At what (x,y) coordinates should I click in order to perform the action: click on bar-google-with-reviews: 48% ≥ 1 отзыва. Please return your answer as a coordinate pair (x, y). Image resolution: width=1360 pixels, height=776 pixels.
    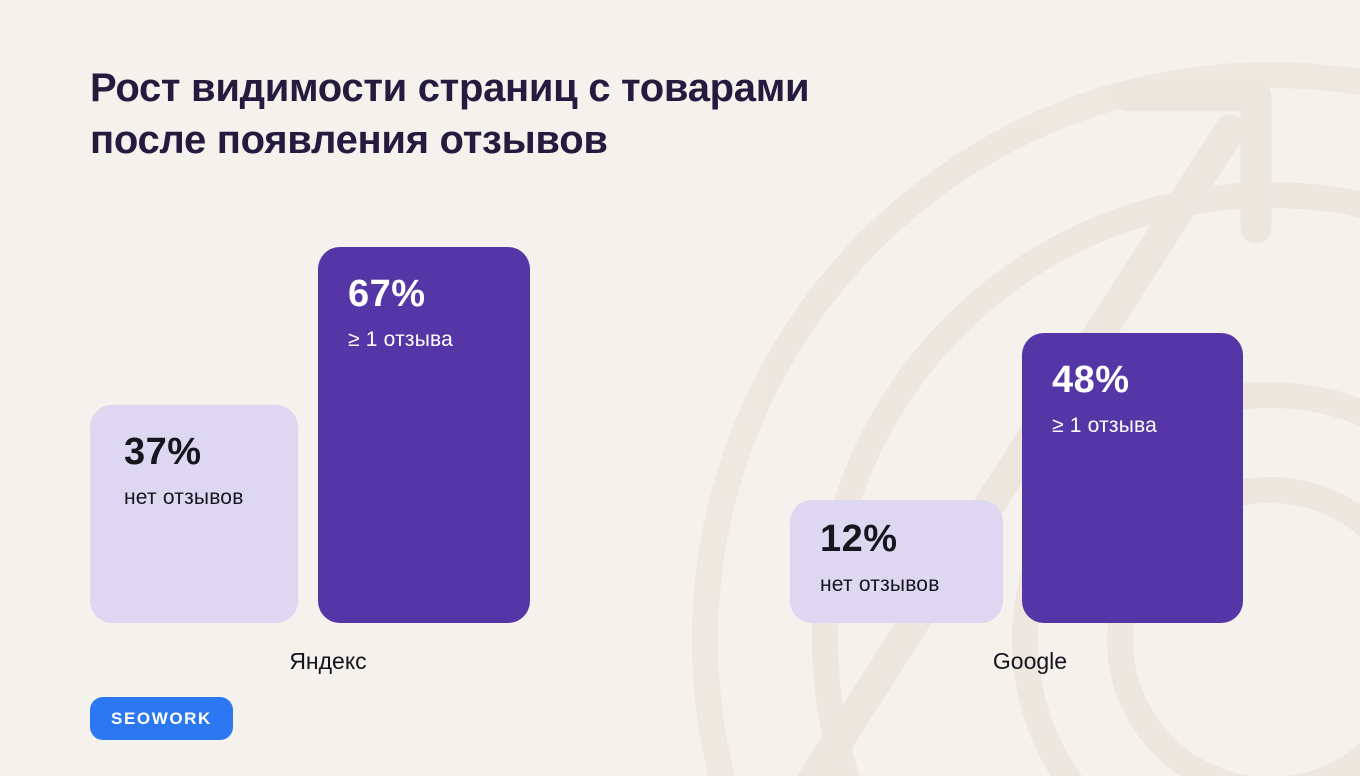
    Looking at the image, I should click on (1132, 478).